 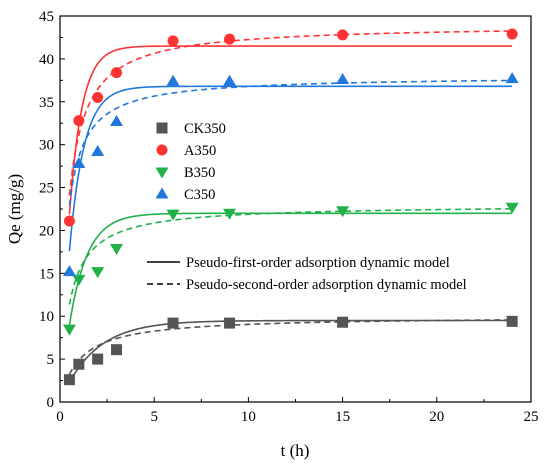 What do you see at coordinates (46, 60) in the screenshot?
I see `y-tick-label: 40` at bounding box center [46, 60].